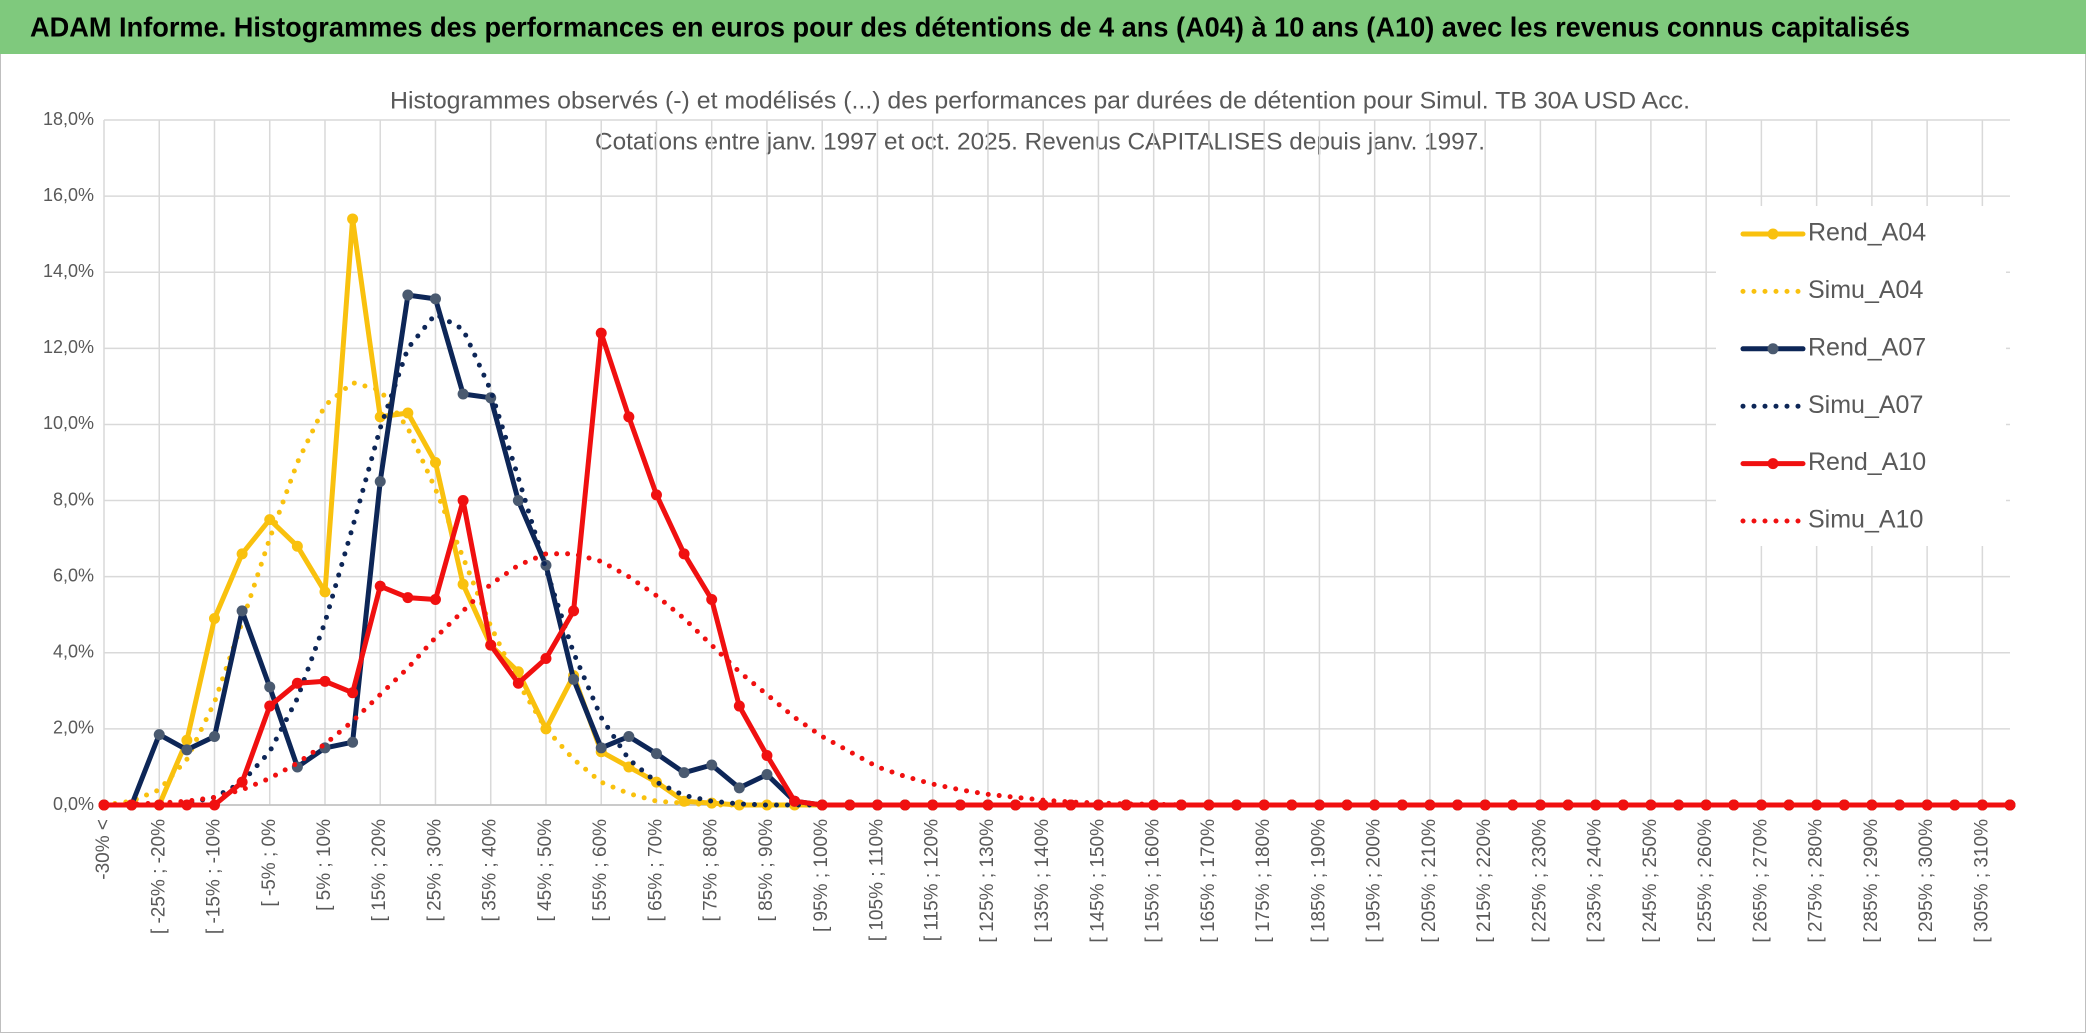 This screenshot has width=2086, height=1033. What do you see at coordinates (1861, 376) in the screenshot?
I see `legend-box` at bounding box center [1861, 376].